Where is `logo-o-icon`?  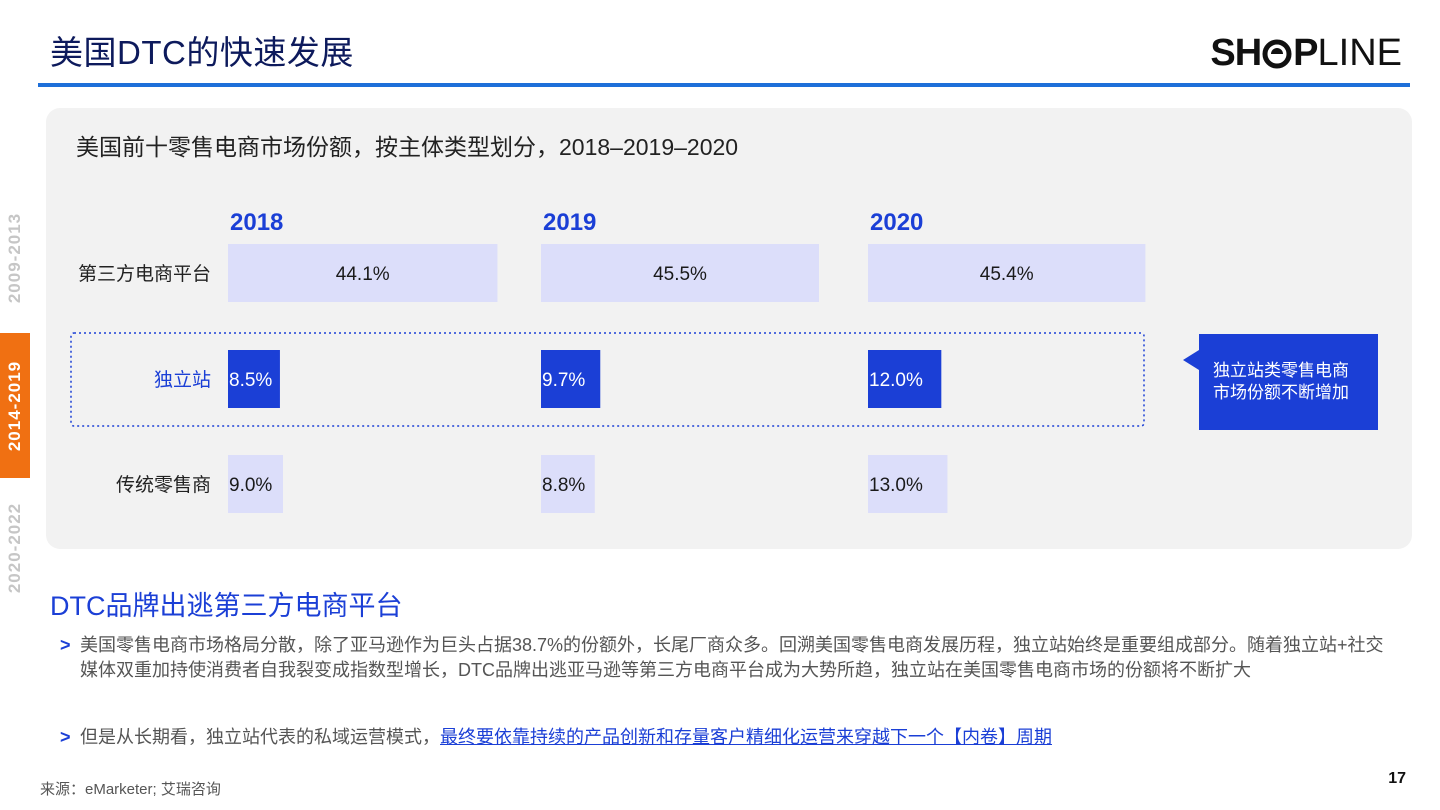 logo-o-icon is located at coordinates (1277, 53).